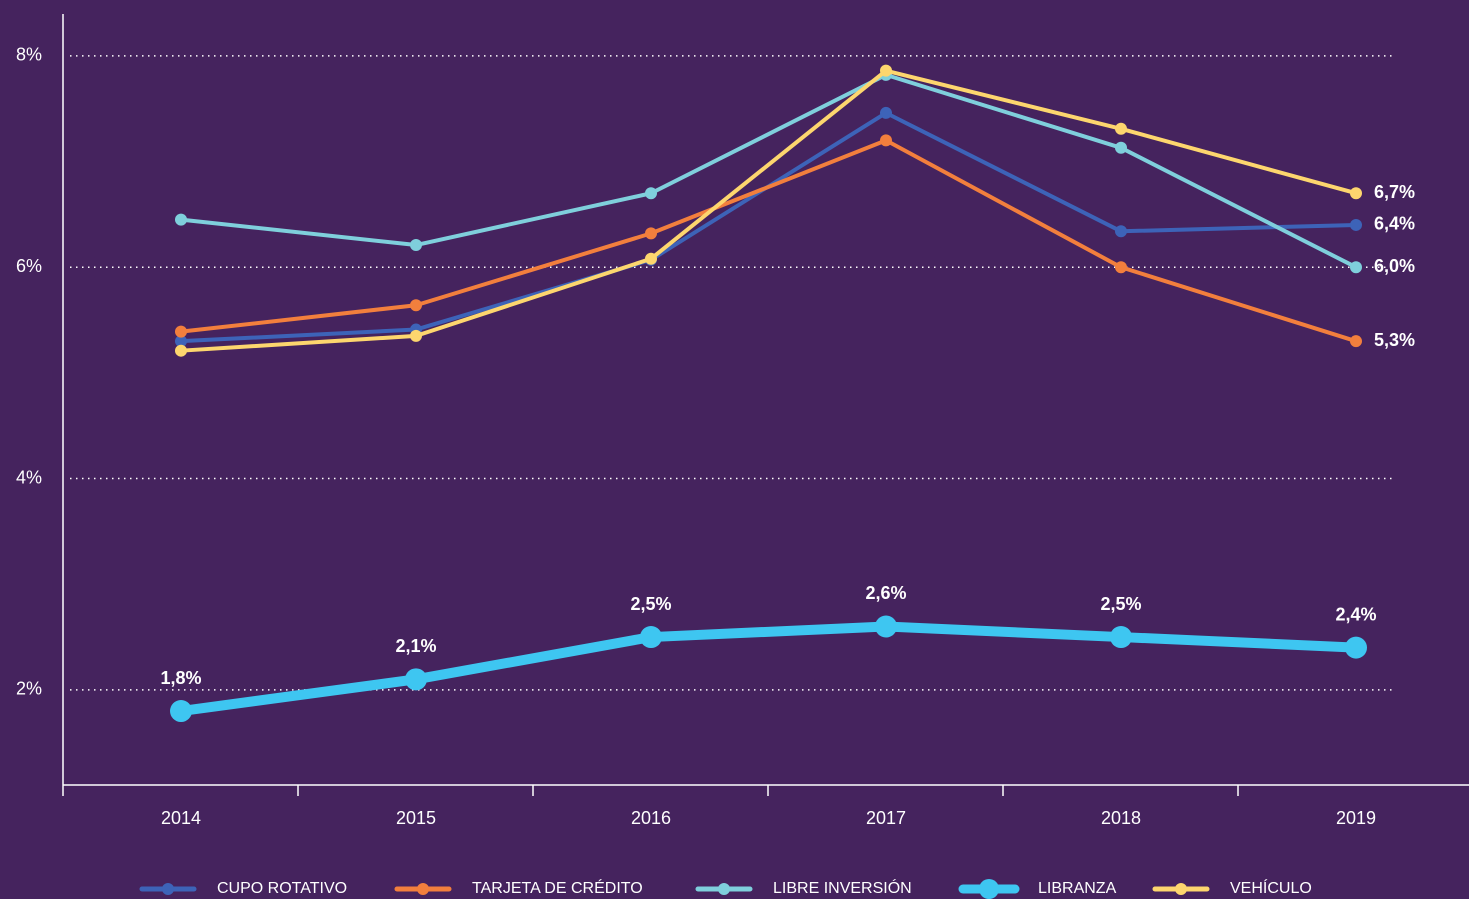 The width and height of the screenshot is (1469, 899). Describe the element at coordinates (842, 887) in the screenshot. I see `legend-label: LIBRE INVERSIÓN` at that location.